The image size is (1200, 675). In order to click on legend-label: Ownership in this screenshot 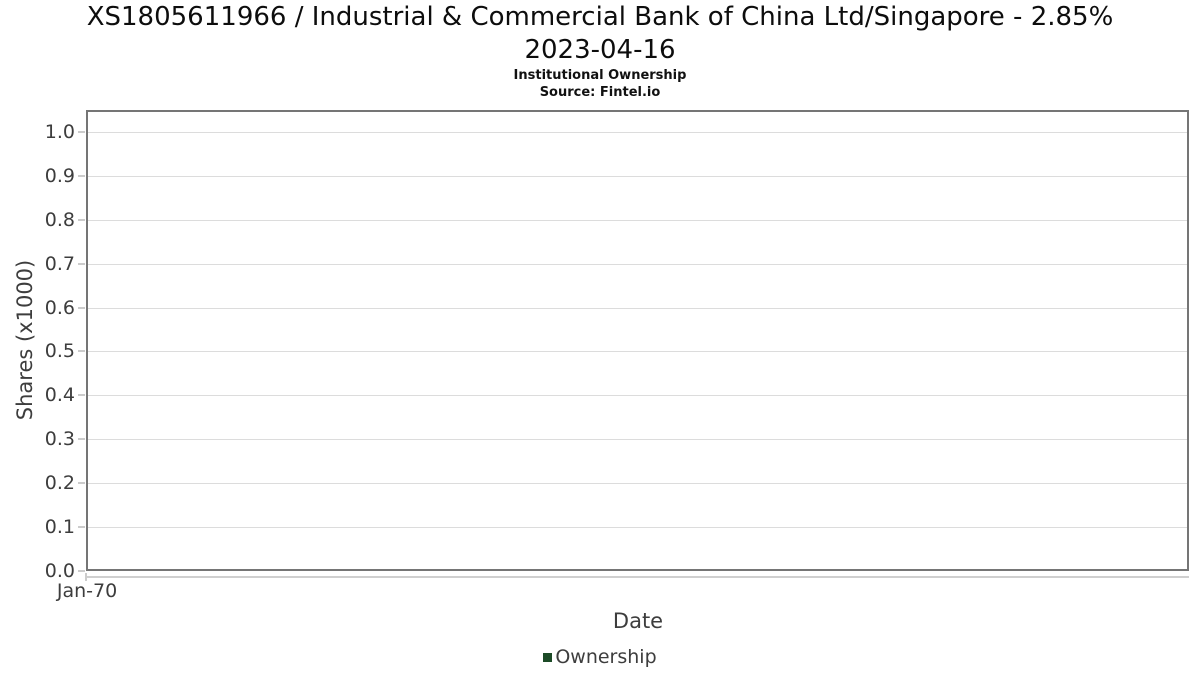, I will do `click(606, 657)`.